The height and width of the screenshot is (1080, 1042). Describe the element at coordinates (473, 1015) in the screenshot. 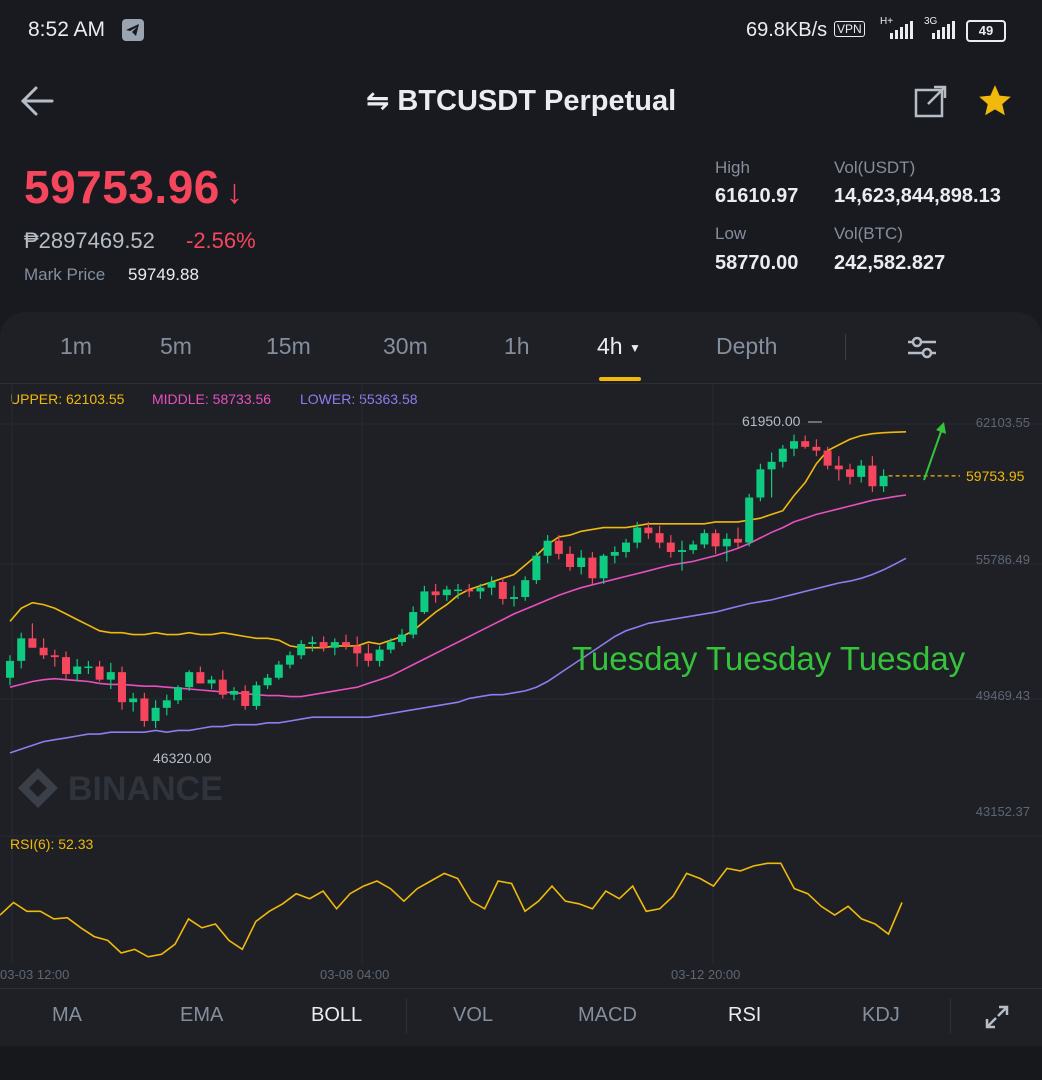

I see `indicator-vol: VOL` at that location.